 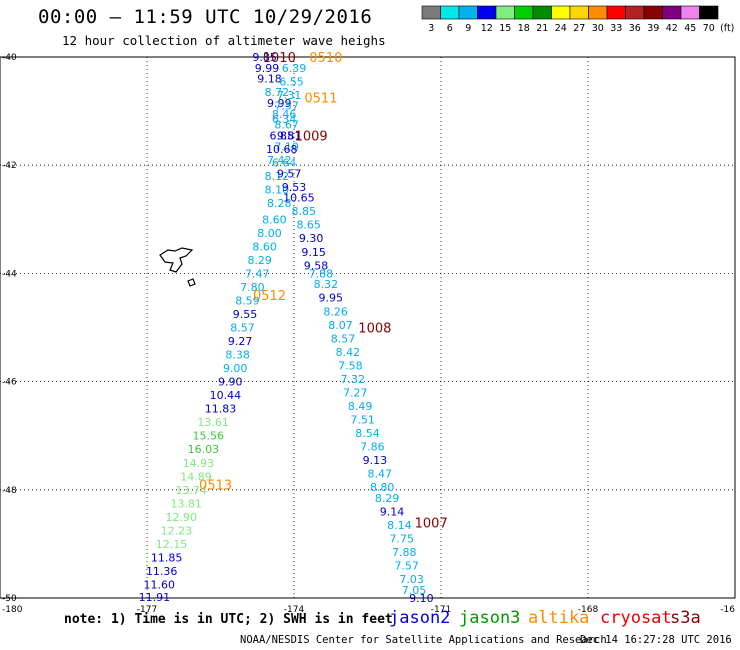 I want to click on swh-value: 8.42, so click(x=348, y=352).